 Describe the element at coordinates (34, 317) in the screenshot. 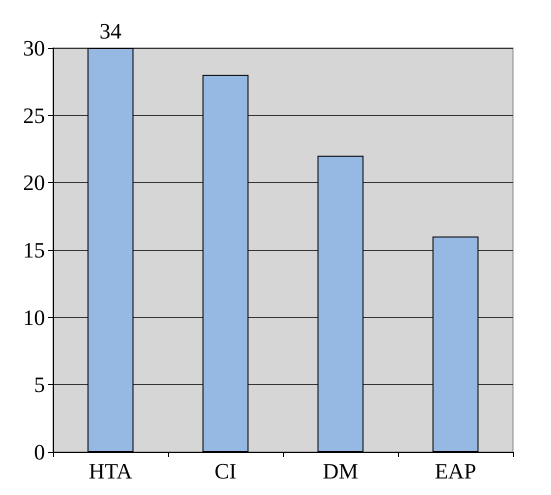

I see `y-tick-label: 10` at that location.